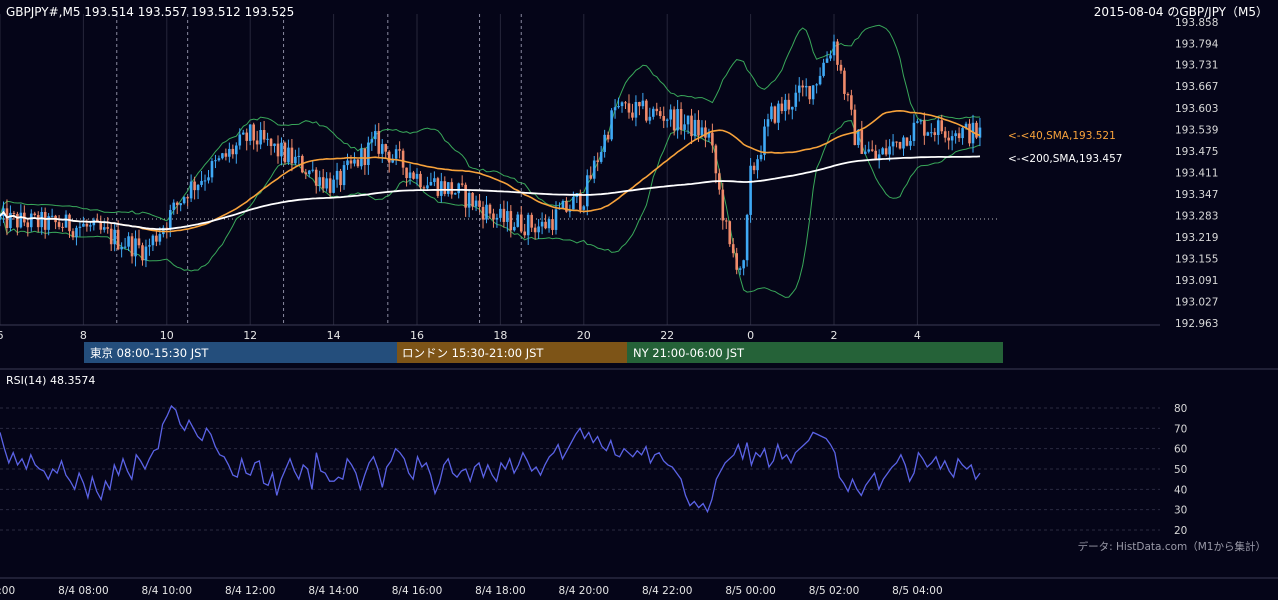 The image size is (1278, 600). What do you see at coordinates (250, 591) in the screenshot?
I see `bottom-time-tick-label: 8/4 12:00` at bounding box center [250, 591].